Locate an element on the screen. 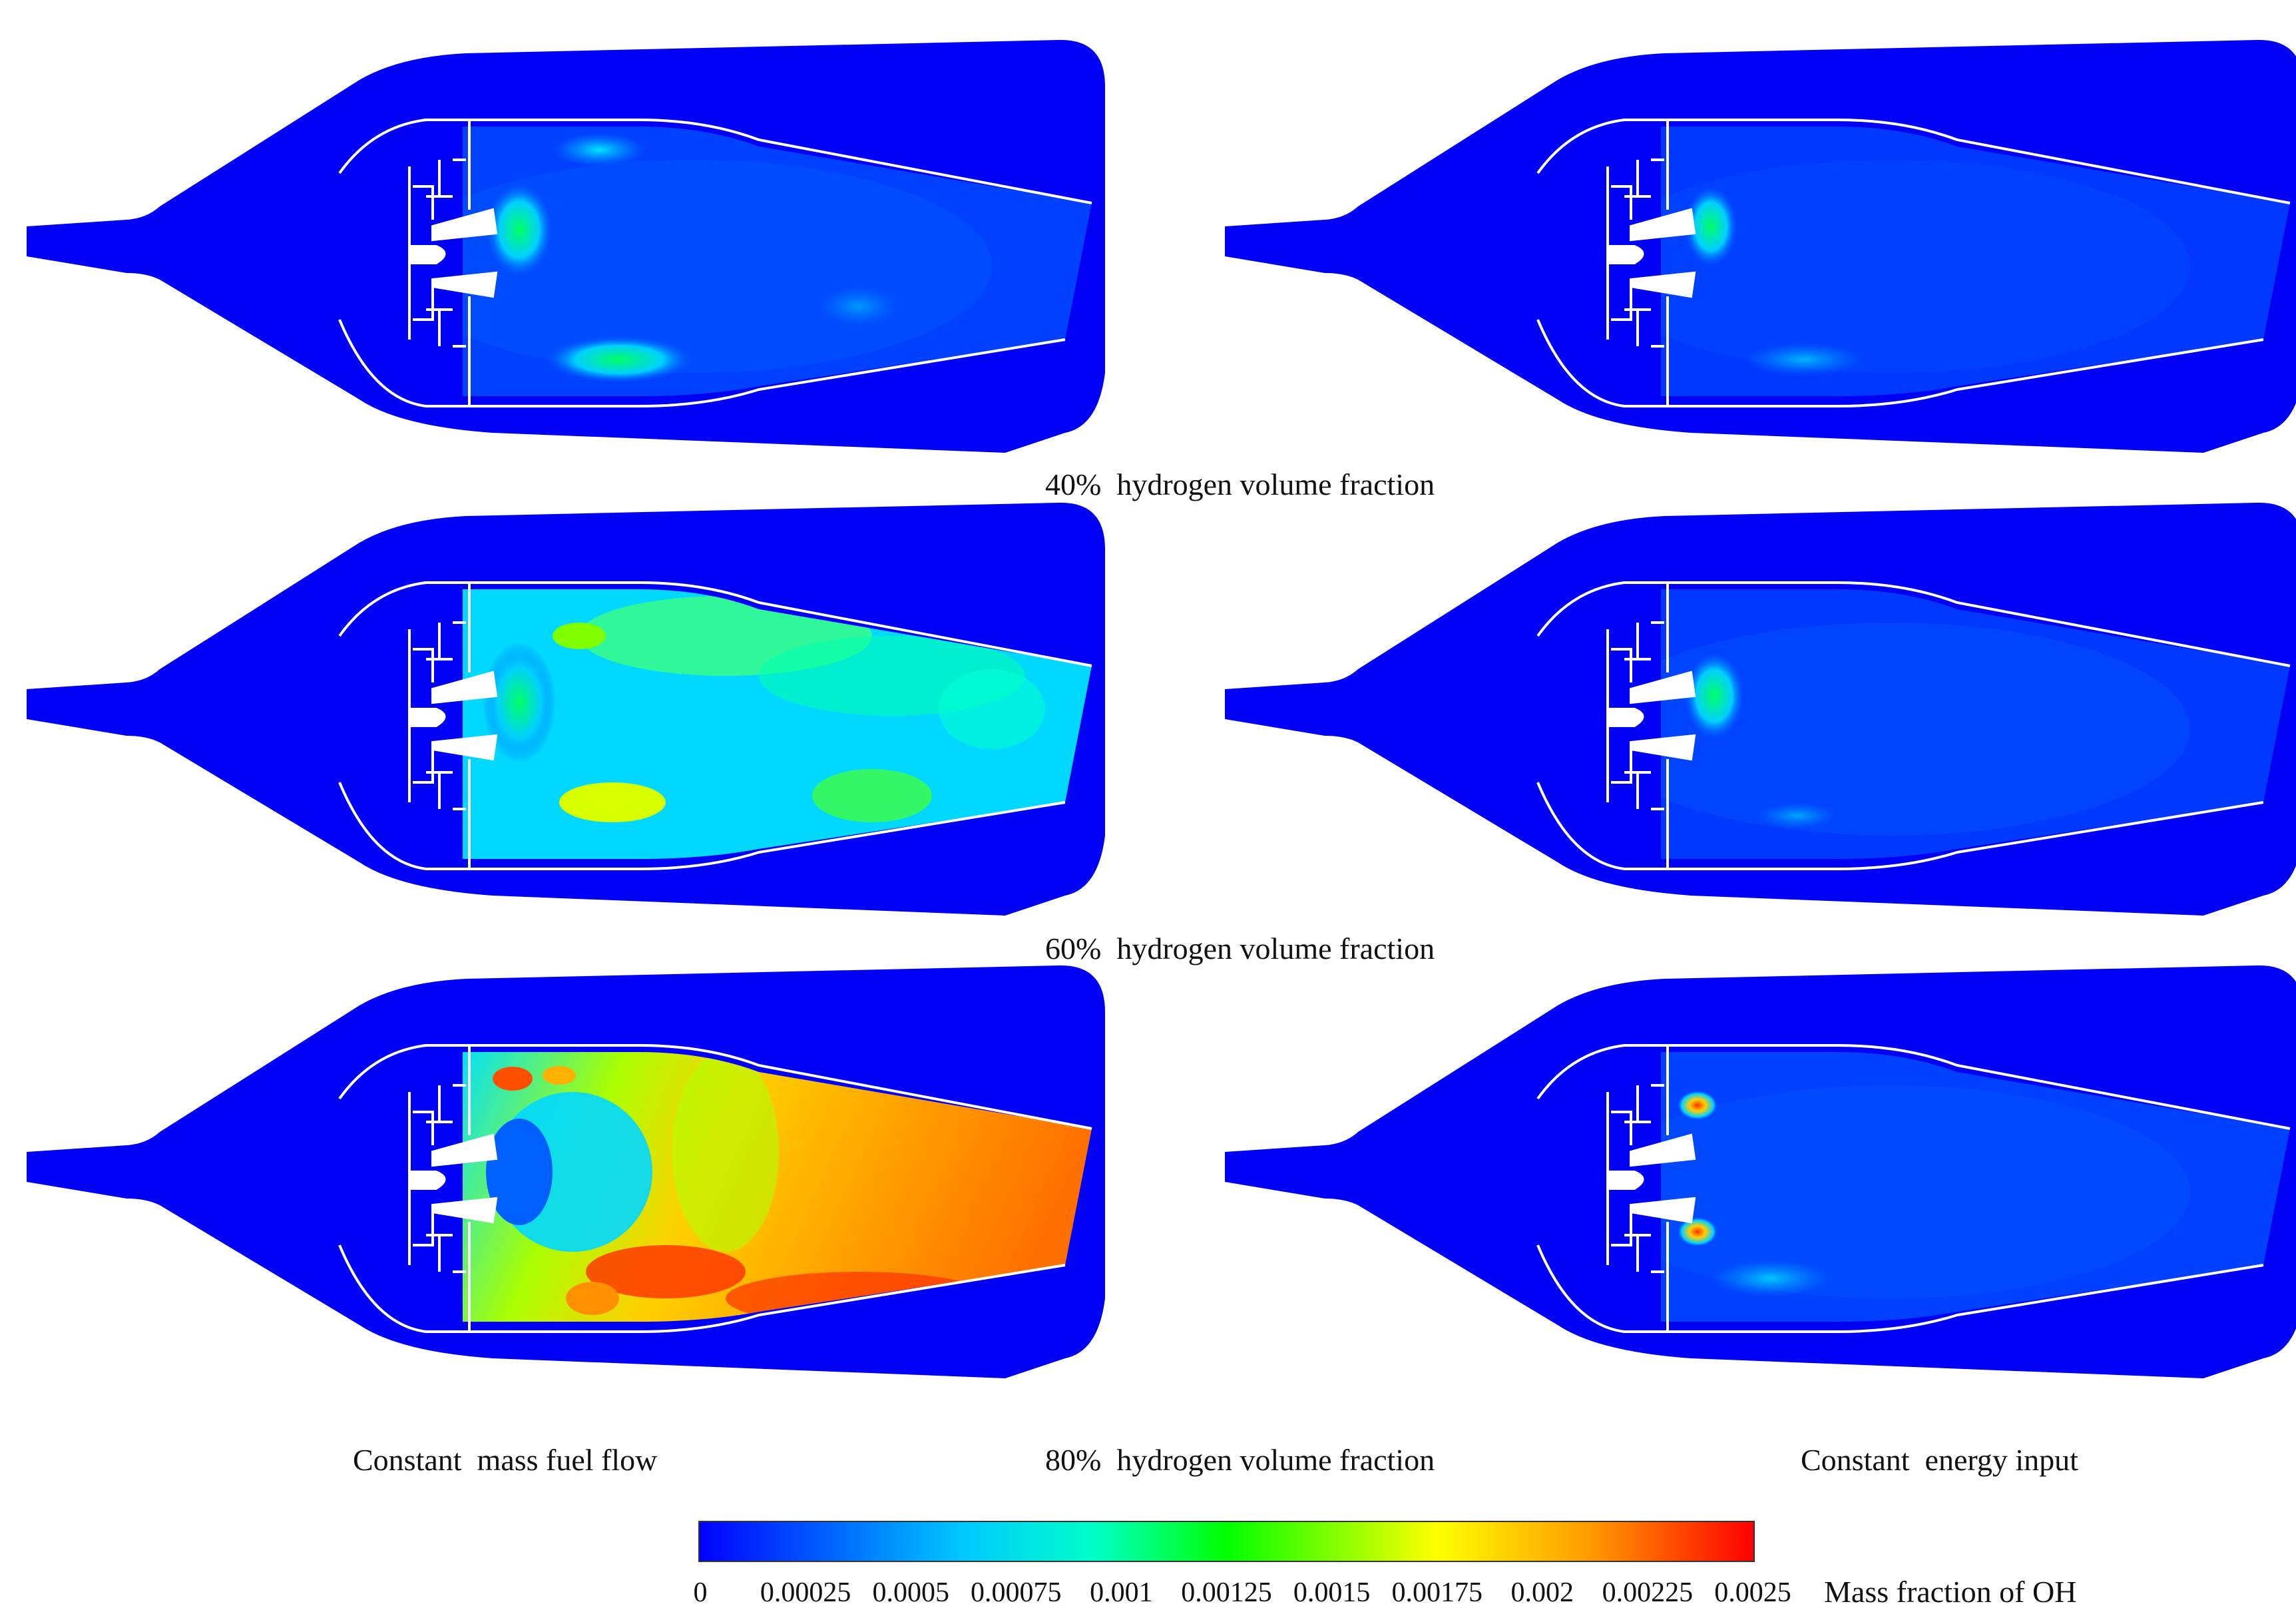 Image resolution: width=2296 pixels, height=1622 pixels. row-label-60: 60% hydrogen volume fraction is located at coordinates (1240, 948).